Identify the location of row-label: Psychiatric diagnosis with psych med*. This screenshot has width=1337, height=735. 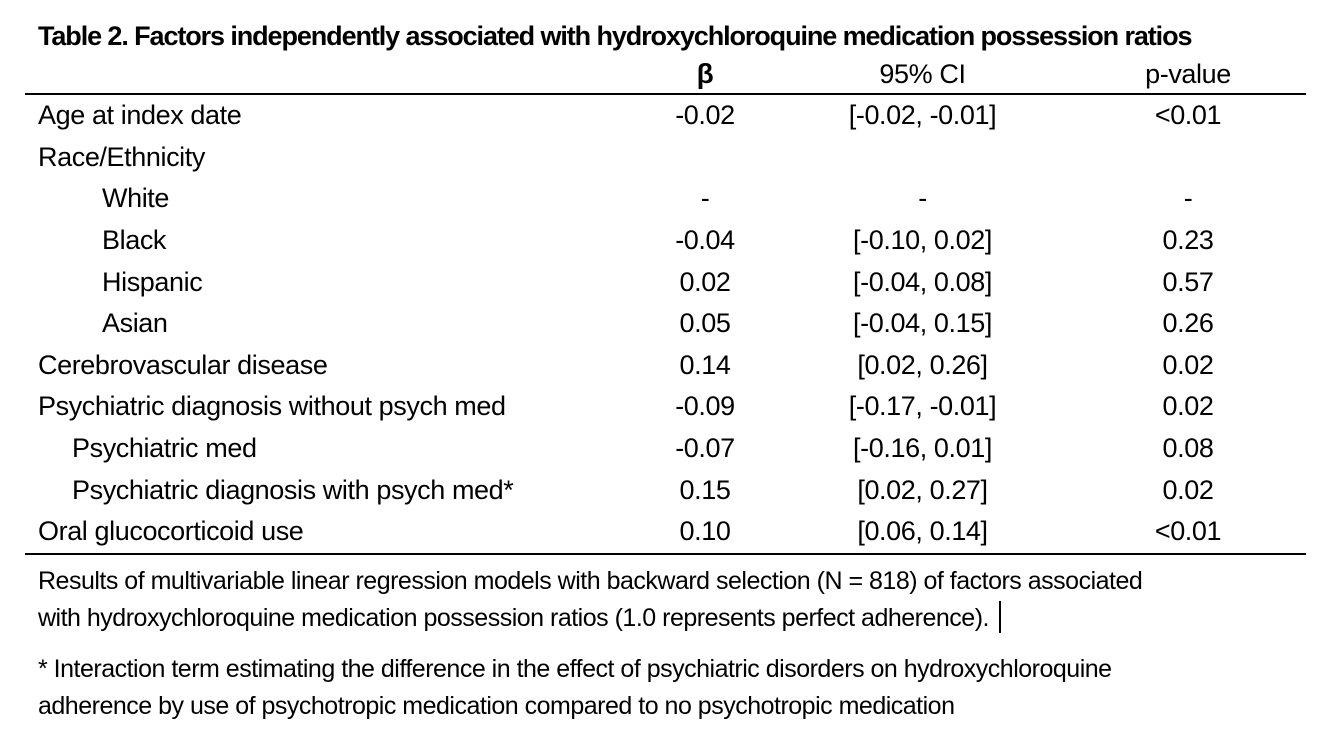
(293, 489).